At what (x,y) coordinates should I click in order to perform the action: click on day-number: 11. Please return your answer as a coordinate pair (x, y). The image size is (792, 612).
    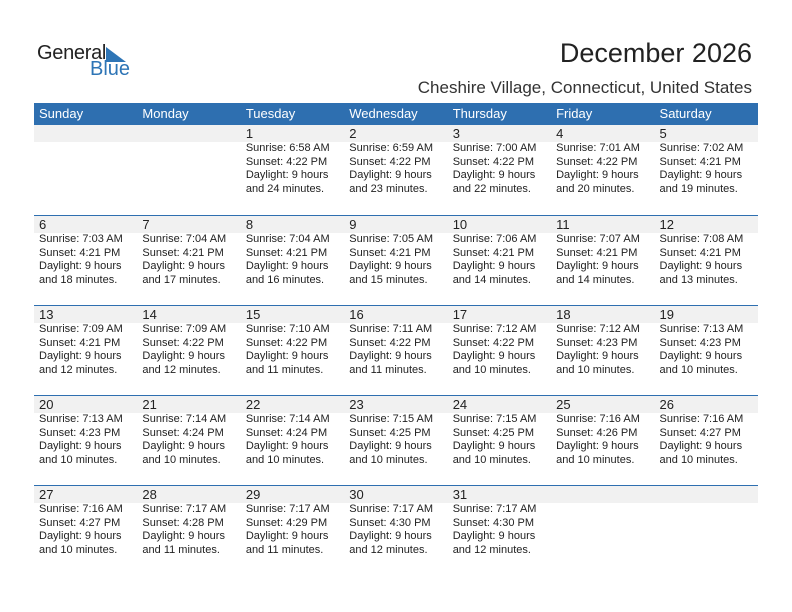
    Looking at the image, I should click on (563, 224).